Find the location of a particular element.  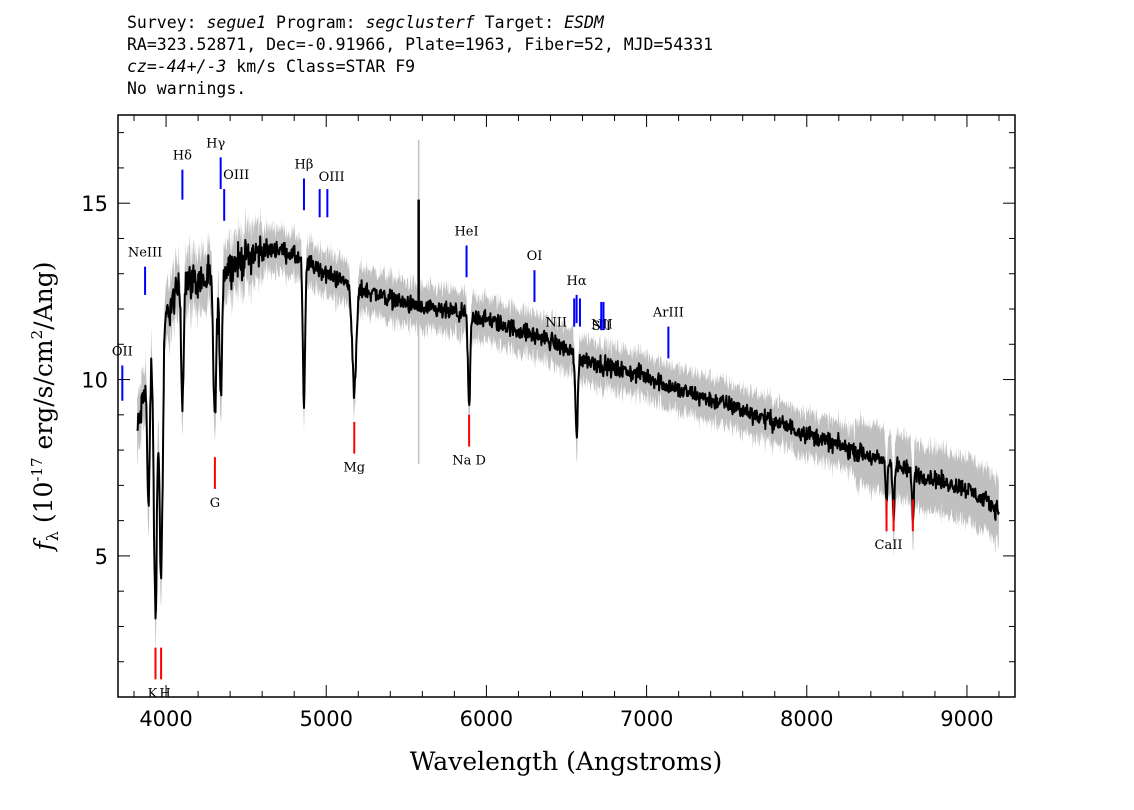

emission-line-label: Hβ is located at coordinates (304, 164).